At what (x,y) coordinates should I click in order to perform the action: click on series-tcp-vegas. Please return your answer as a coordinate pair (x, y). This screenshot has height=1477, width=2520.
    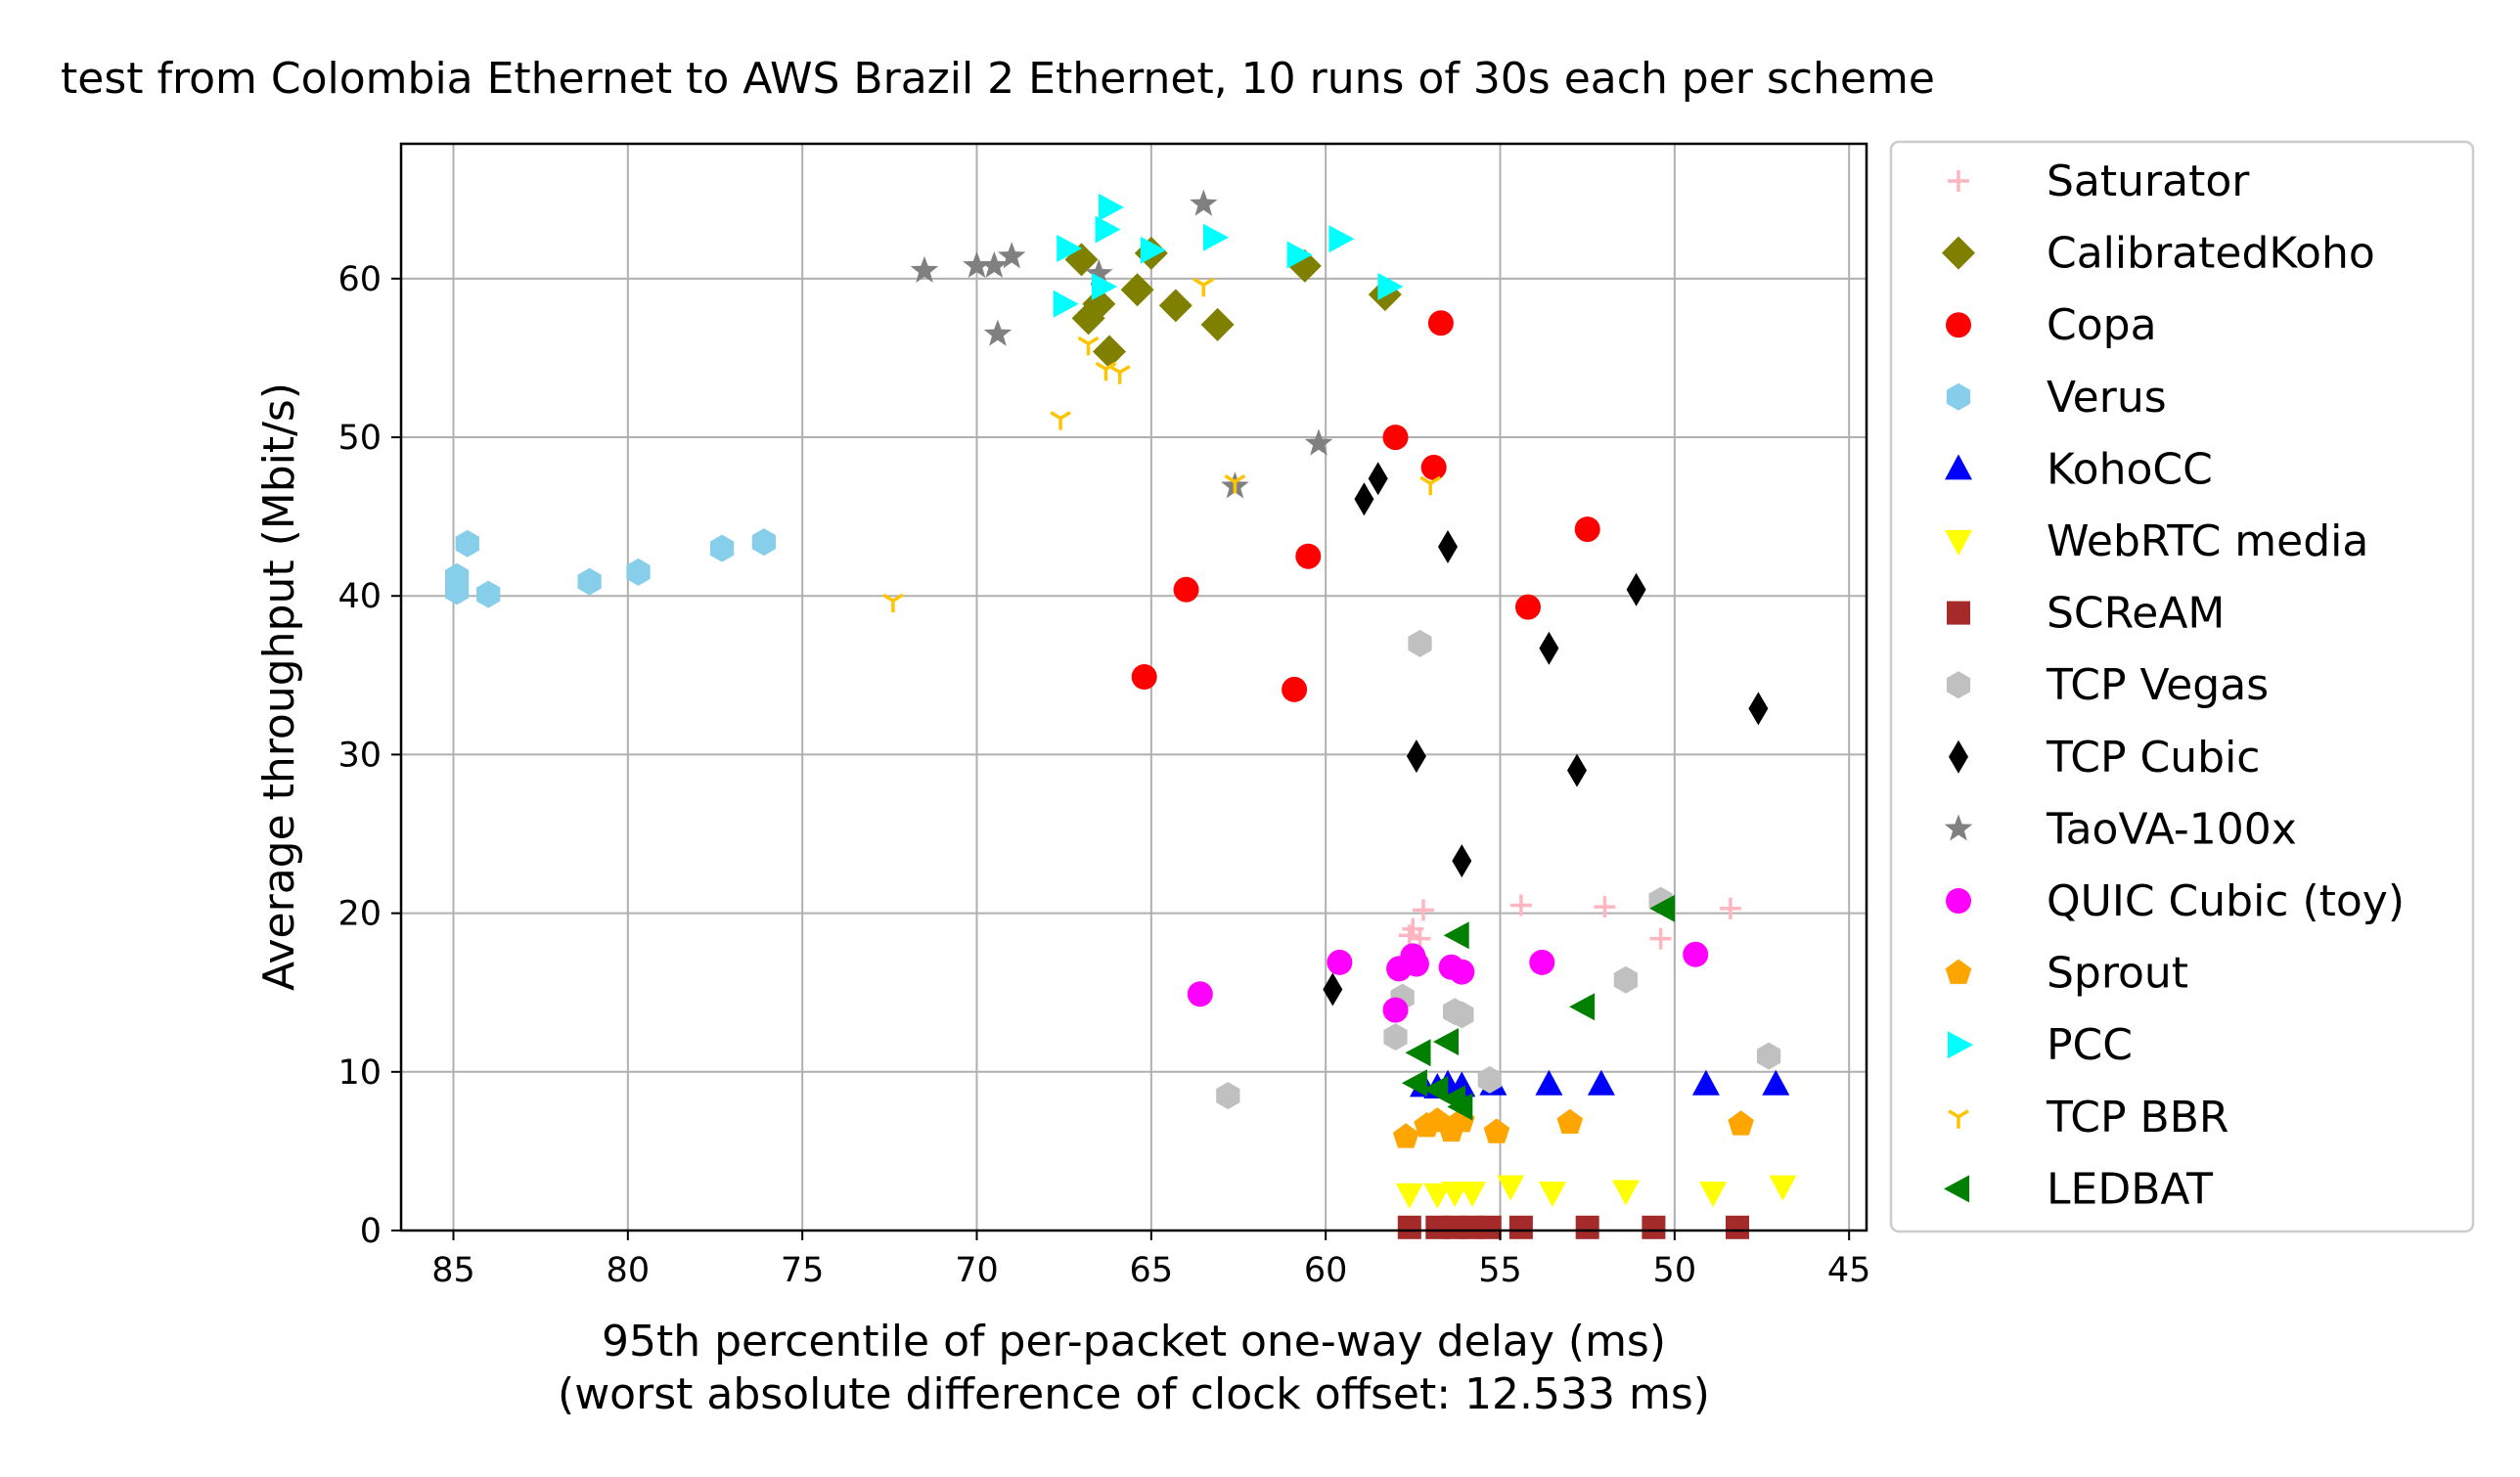
    Looking at the image, I should click on (1498, 870).